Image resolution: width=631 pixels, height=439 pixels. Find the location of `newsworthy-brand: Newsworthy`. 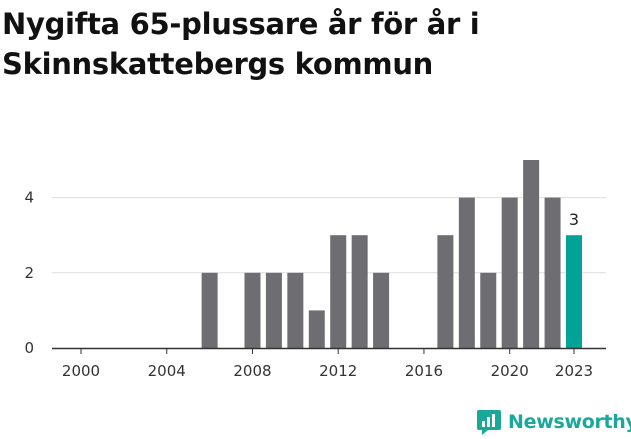

newsworthy-brand: Newsworthy is located at coordinates (553, 422).